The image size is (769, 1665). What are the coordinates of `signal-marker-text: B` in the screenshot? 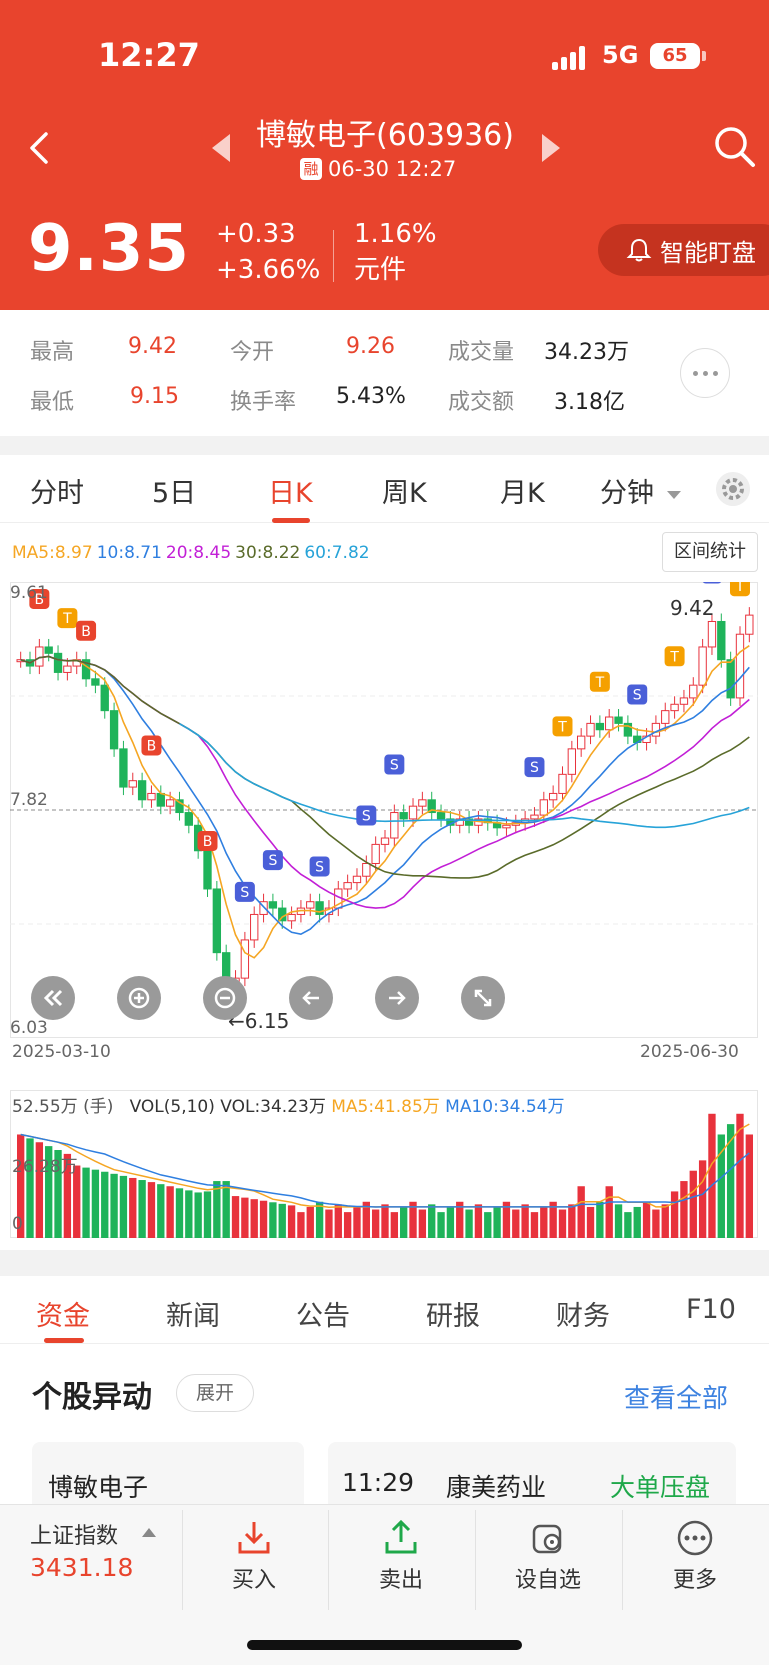 It's located at (208, 842).